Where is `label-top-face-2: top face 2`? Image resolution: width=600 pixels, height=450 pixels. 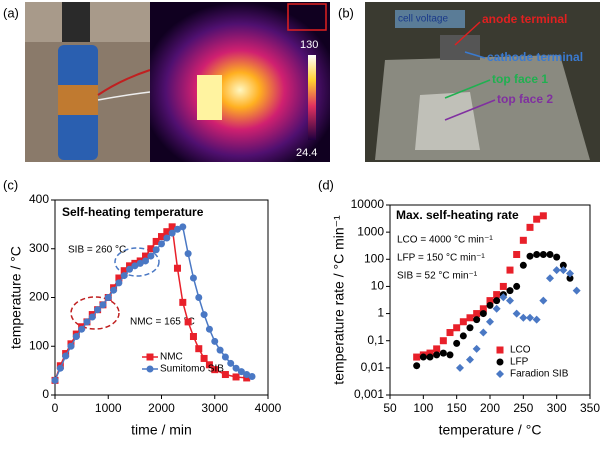 label-top-face-2: top face 2 is located at coordinates (525, 99).